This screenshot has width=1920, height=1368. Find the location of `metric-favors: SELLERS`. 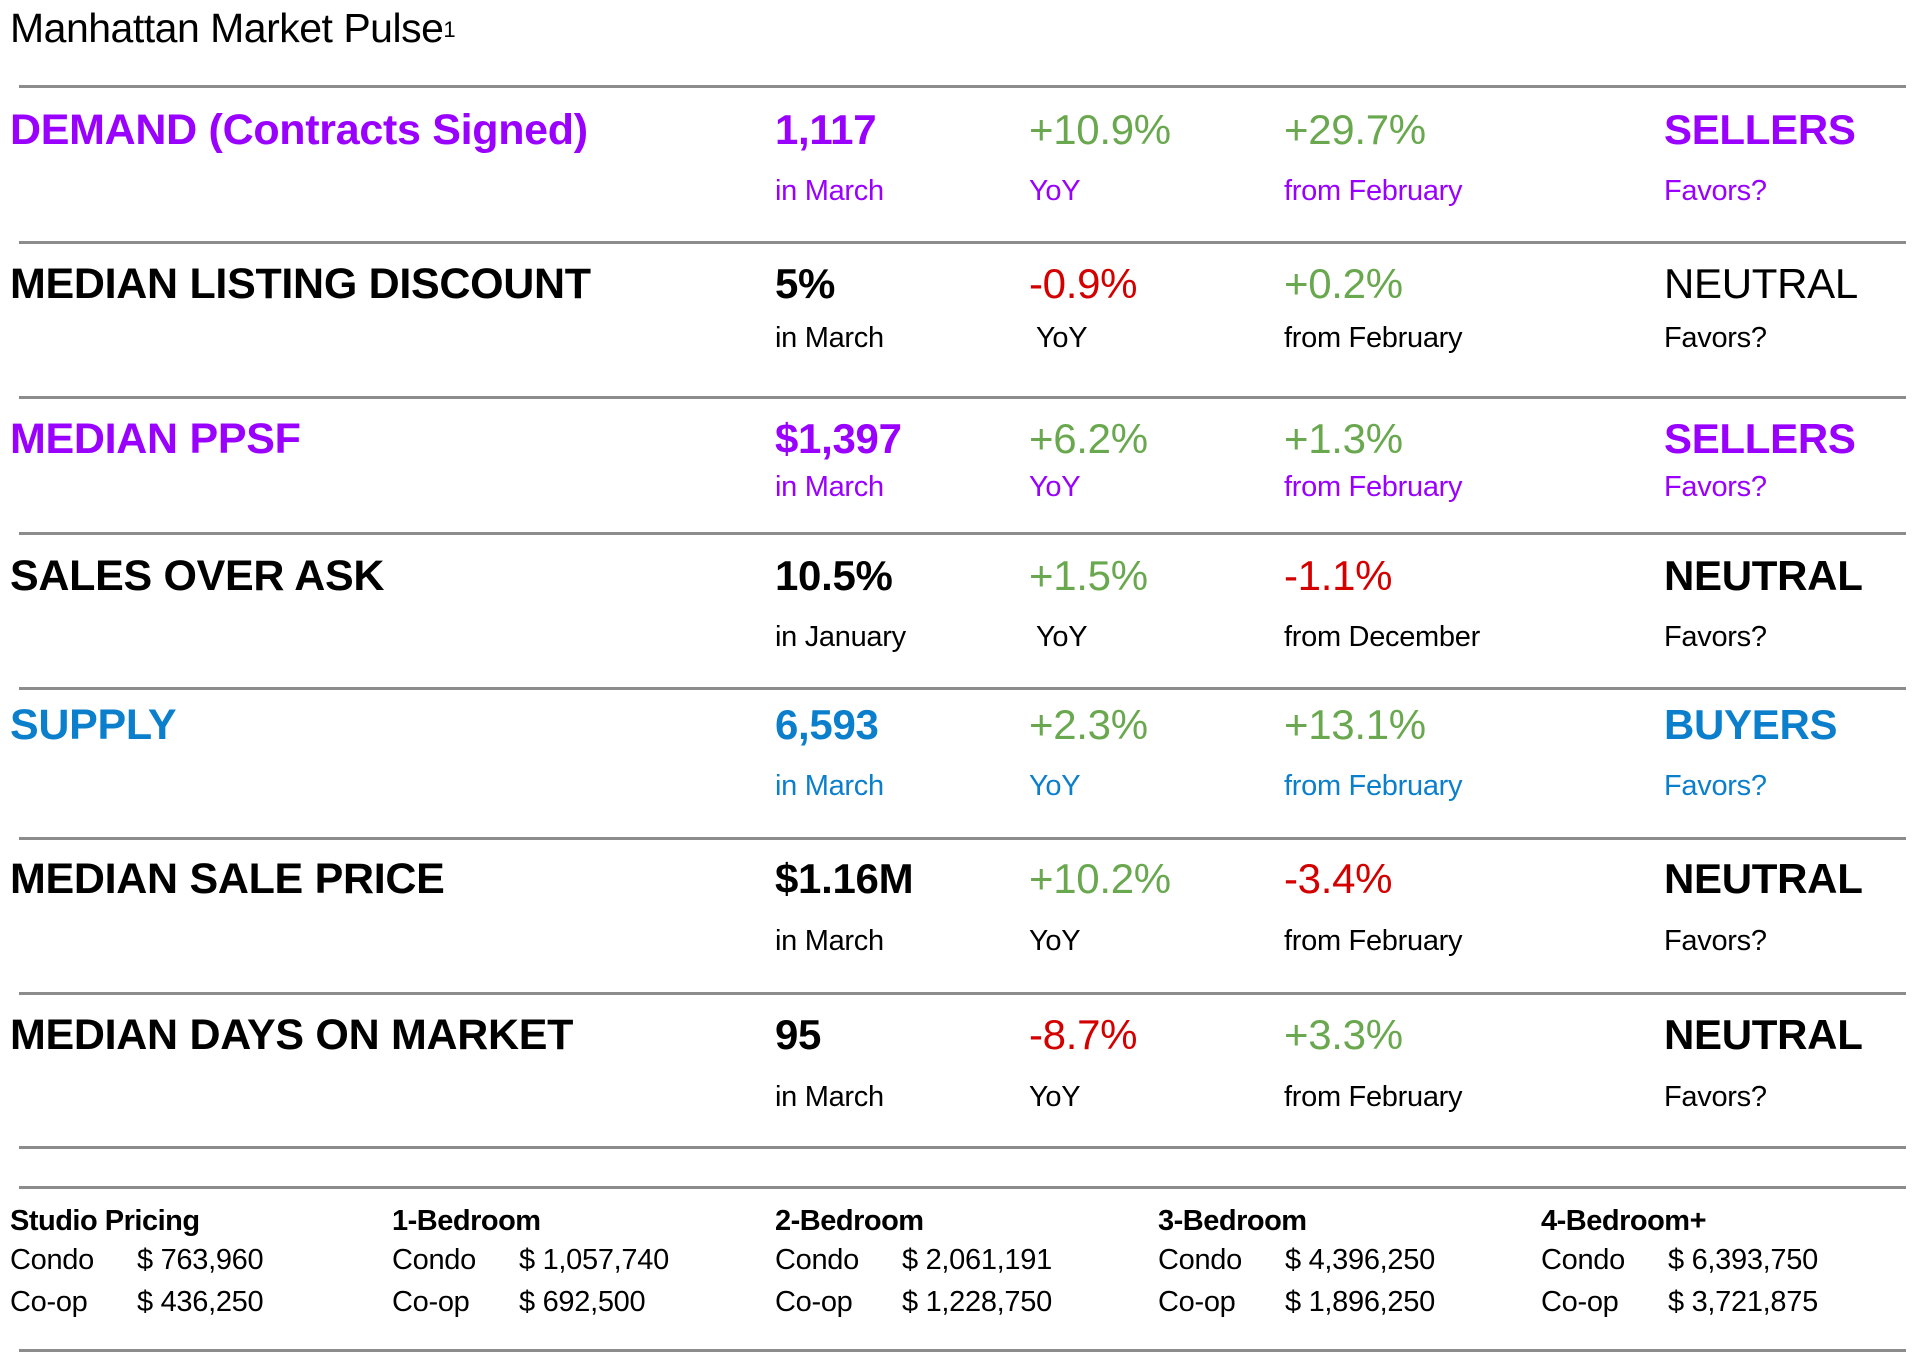

metric-favors: SELLERS is located at coordinates (1760, 438).